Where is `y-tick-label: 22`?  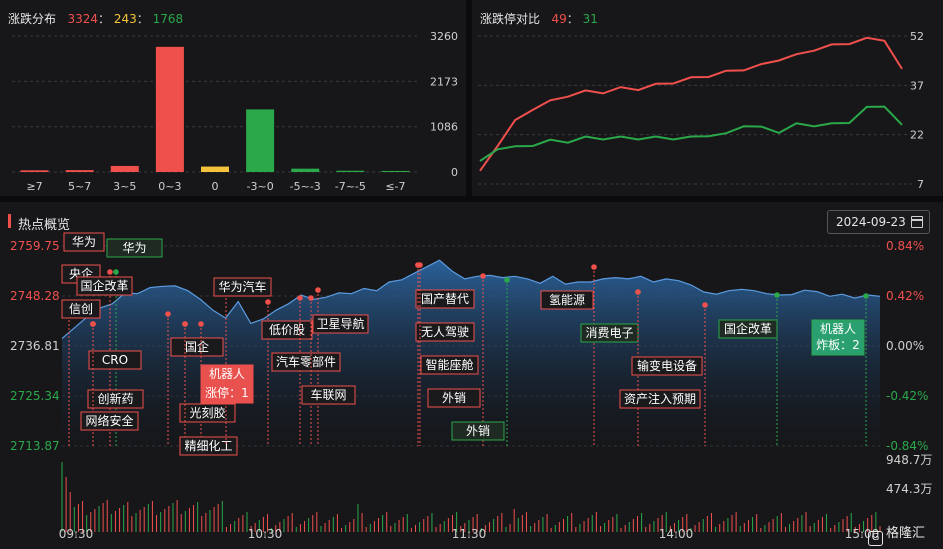
y-tick-label: 22 is located at coordinates (917, 135).